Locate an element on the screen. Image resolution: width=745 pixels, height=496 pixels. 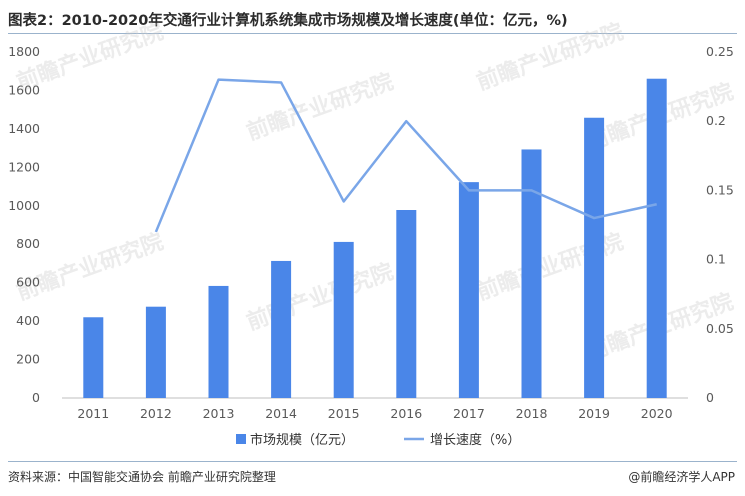
bar-2013 is located at coordinates (218, 341).